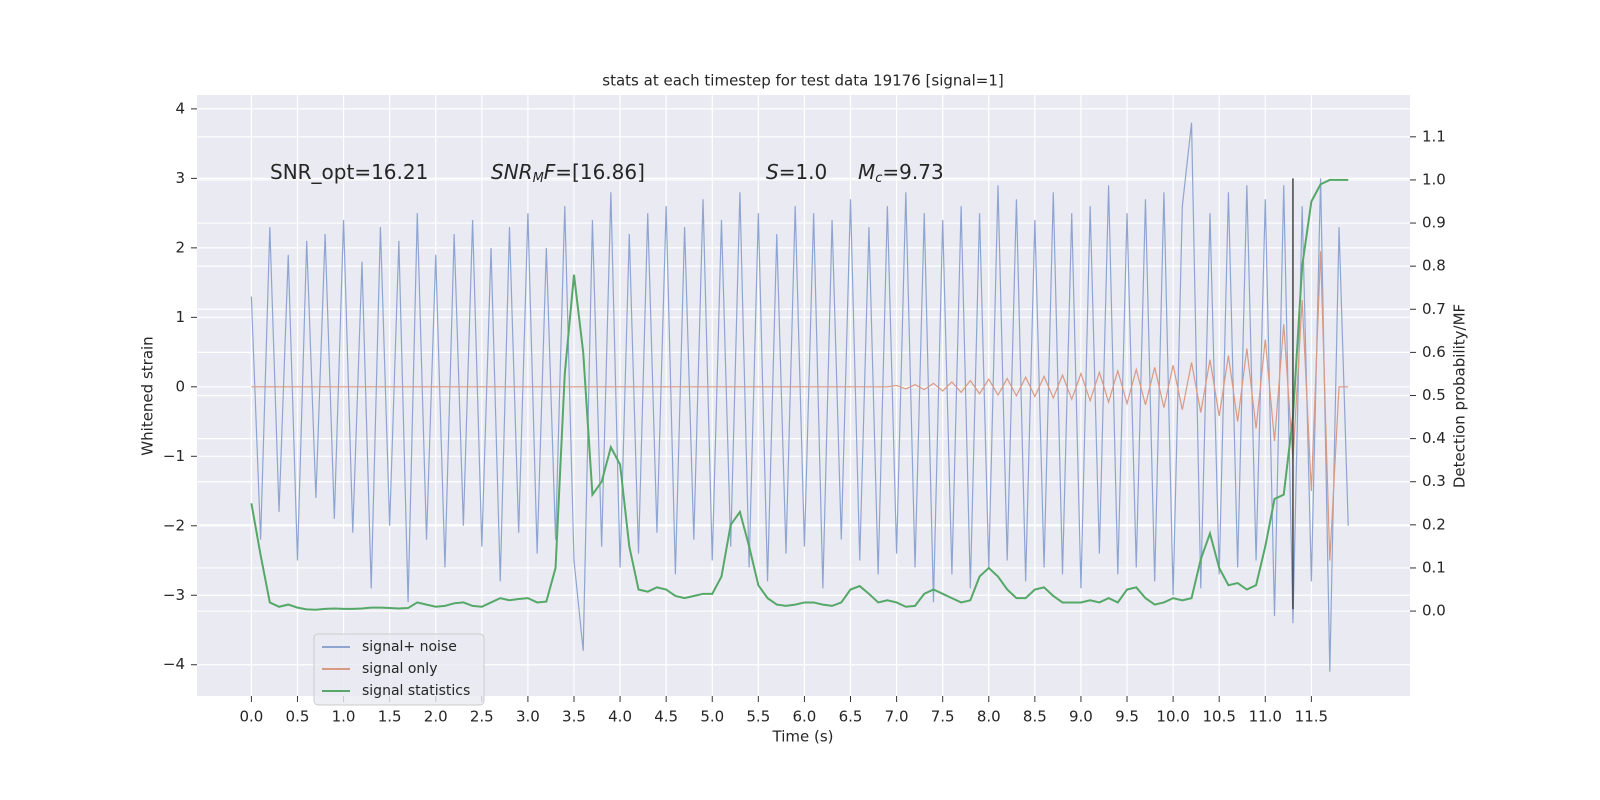  What do you see at coordinates (989, 717) in the screenshot?
I see `x-tick-label: 8.0` at bounding box center [989, 717].